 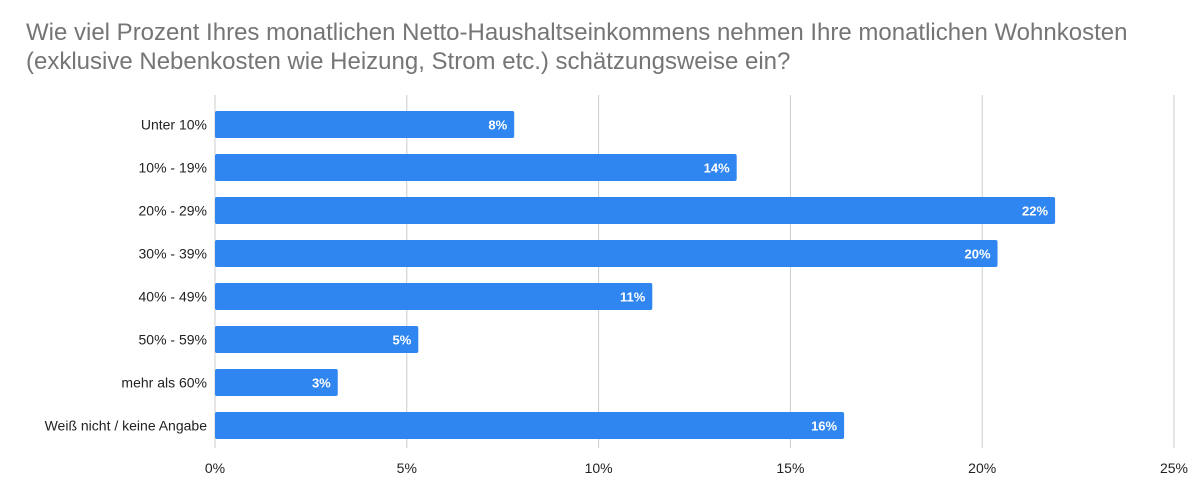 I want to click on category-label: Weiß nicht / keine Angabe, so click(x=126, y=426).